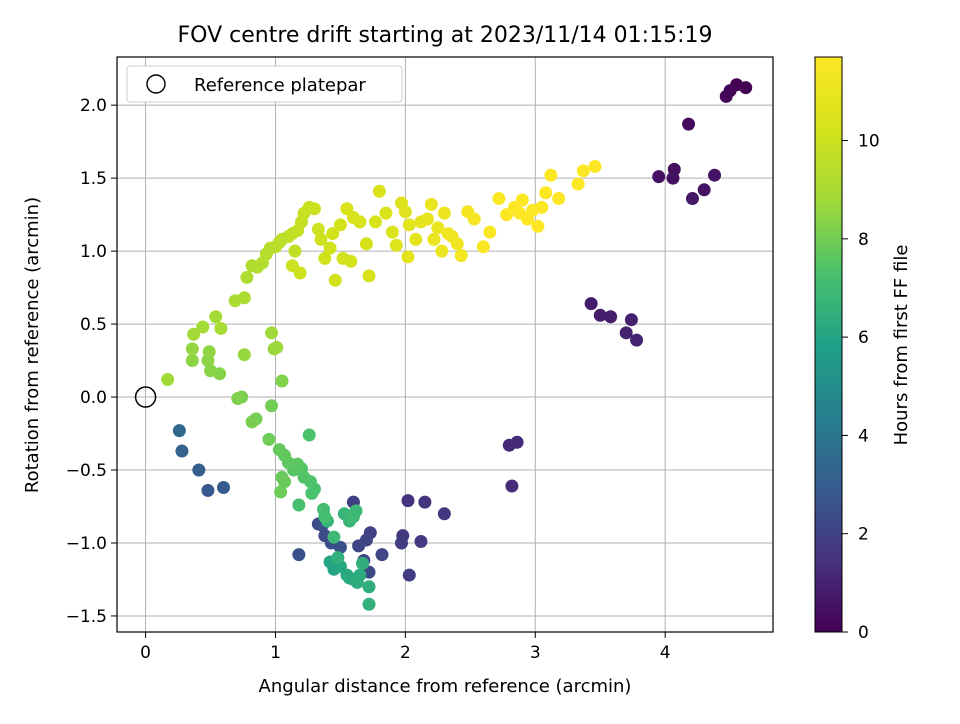  I want to click on y-axis-label: Rotation from reference (arcmin), so click(32, 345).